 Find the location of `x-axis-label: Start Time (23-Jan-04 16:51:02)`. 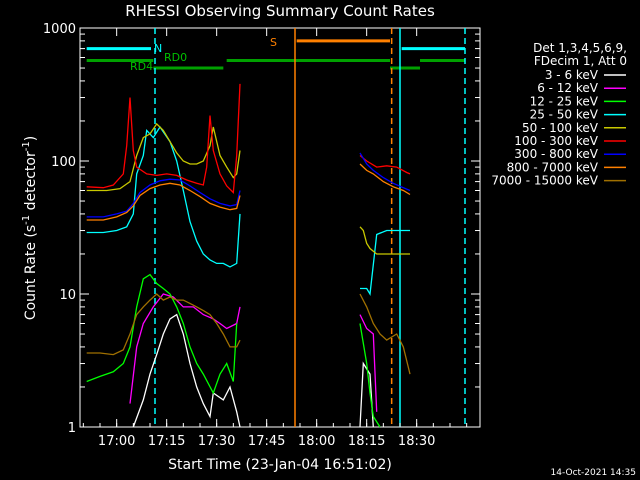

x-axis-label: Start Time (23-Jan-04 16:51:02) is located at coordinates (280, 465).